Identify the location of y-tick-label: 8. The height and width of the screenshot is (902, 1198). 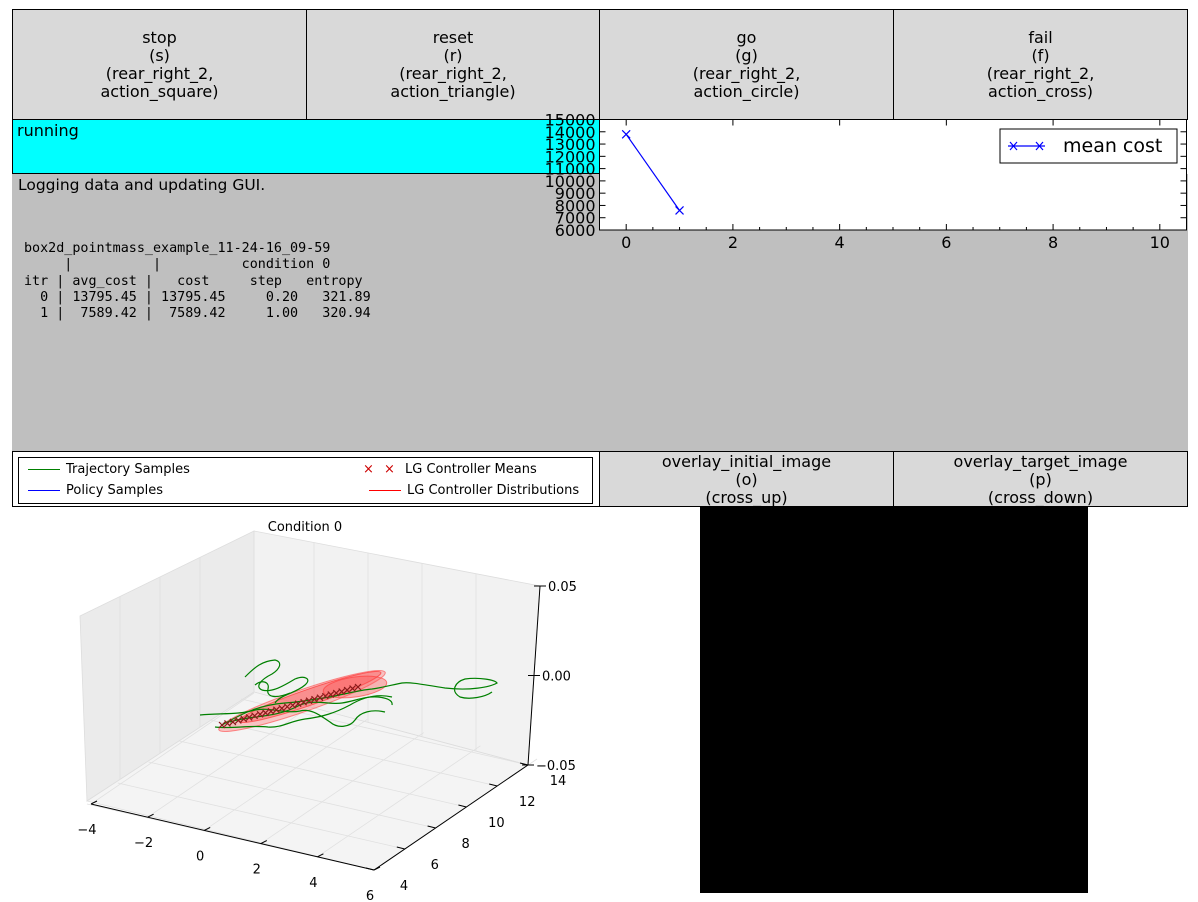
(465, 844).